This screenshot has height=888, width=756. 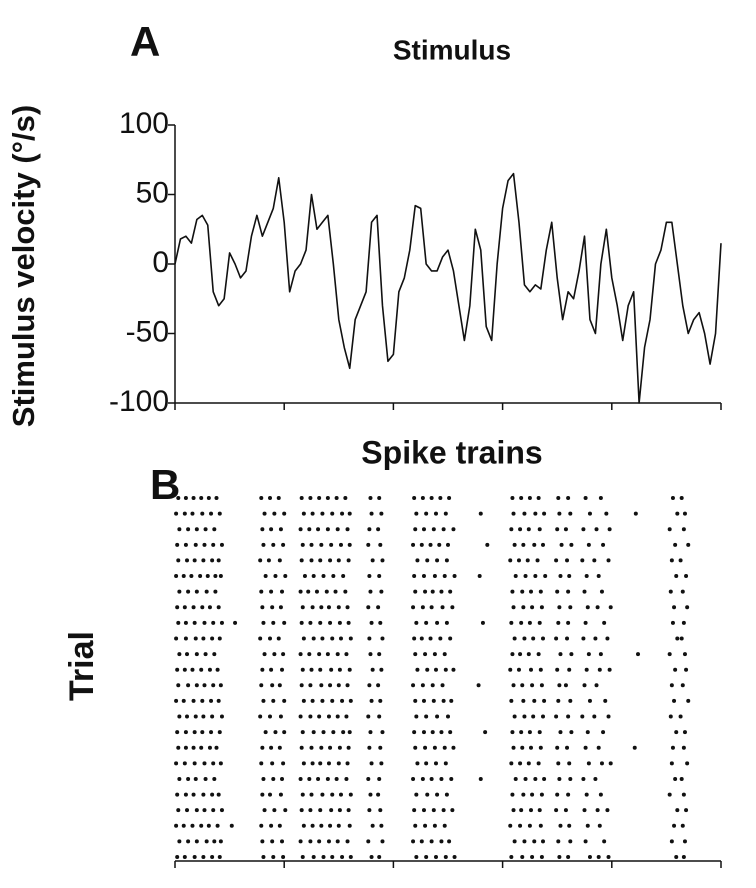 What do you see at coordinates (160, 262) in the screenshot?
I see `y-tick-label: 0` at bounding box center [160, 262].